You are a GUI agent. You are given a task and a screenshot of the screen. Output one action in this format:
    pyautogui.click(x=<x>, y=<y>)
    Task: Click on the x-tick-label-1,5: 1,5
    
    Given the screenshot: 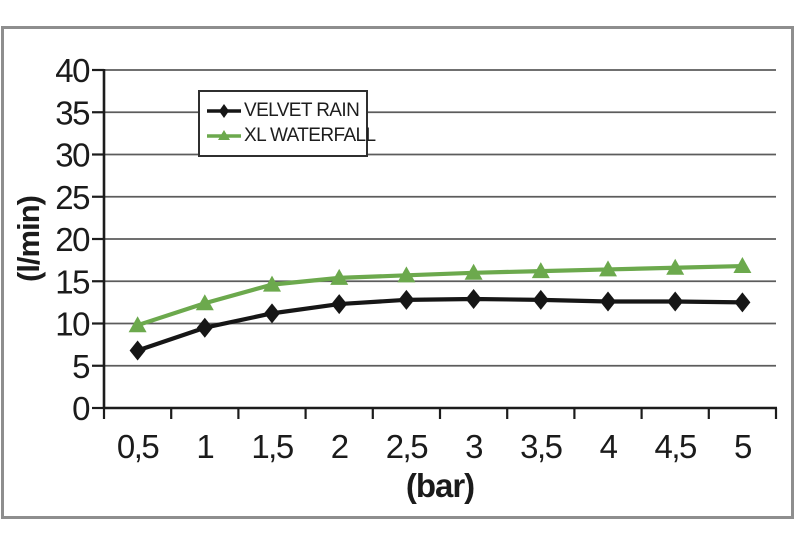 What is the action you would take?
    pyautogui.click(x=272, y=446)
    